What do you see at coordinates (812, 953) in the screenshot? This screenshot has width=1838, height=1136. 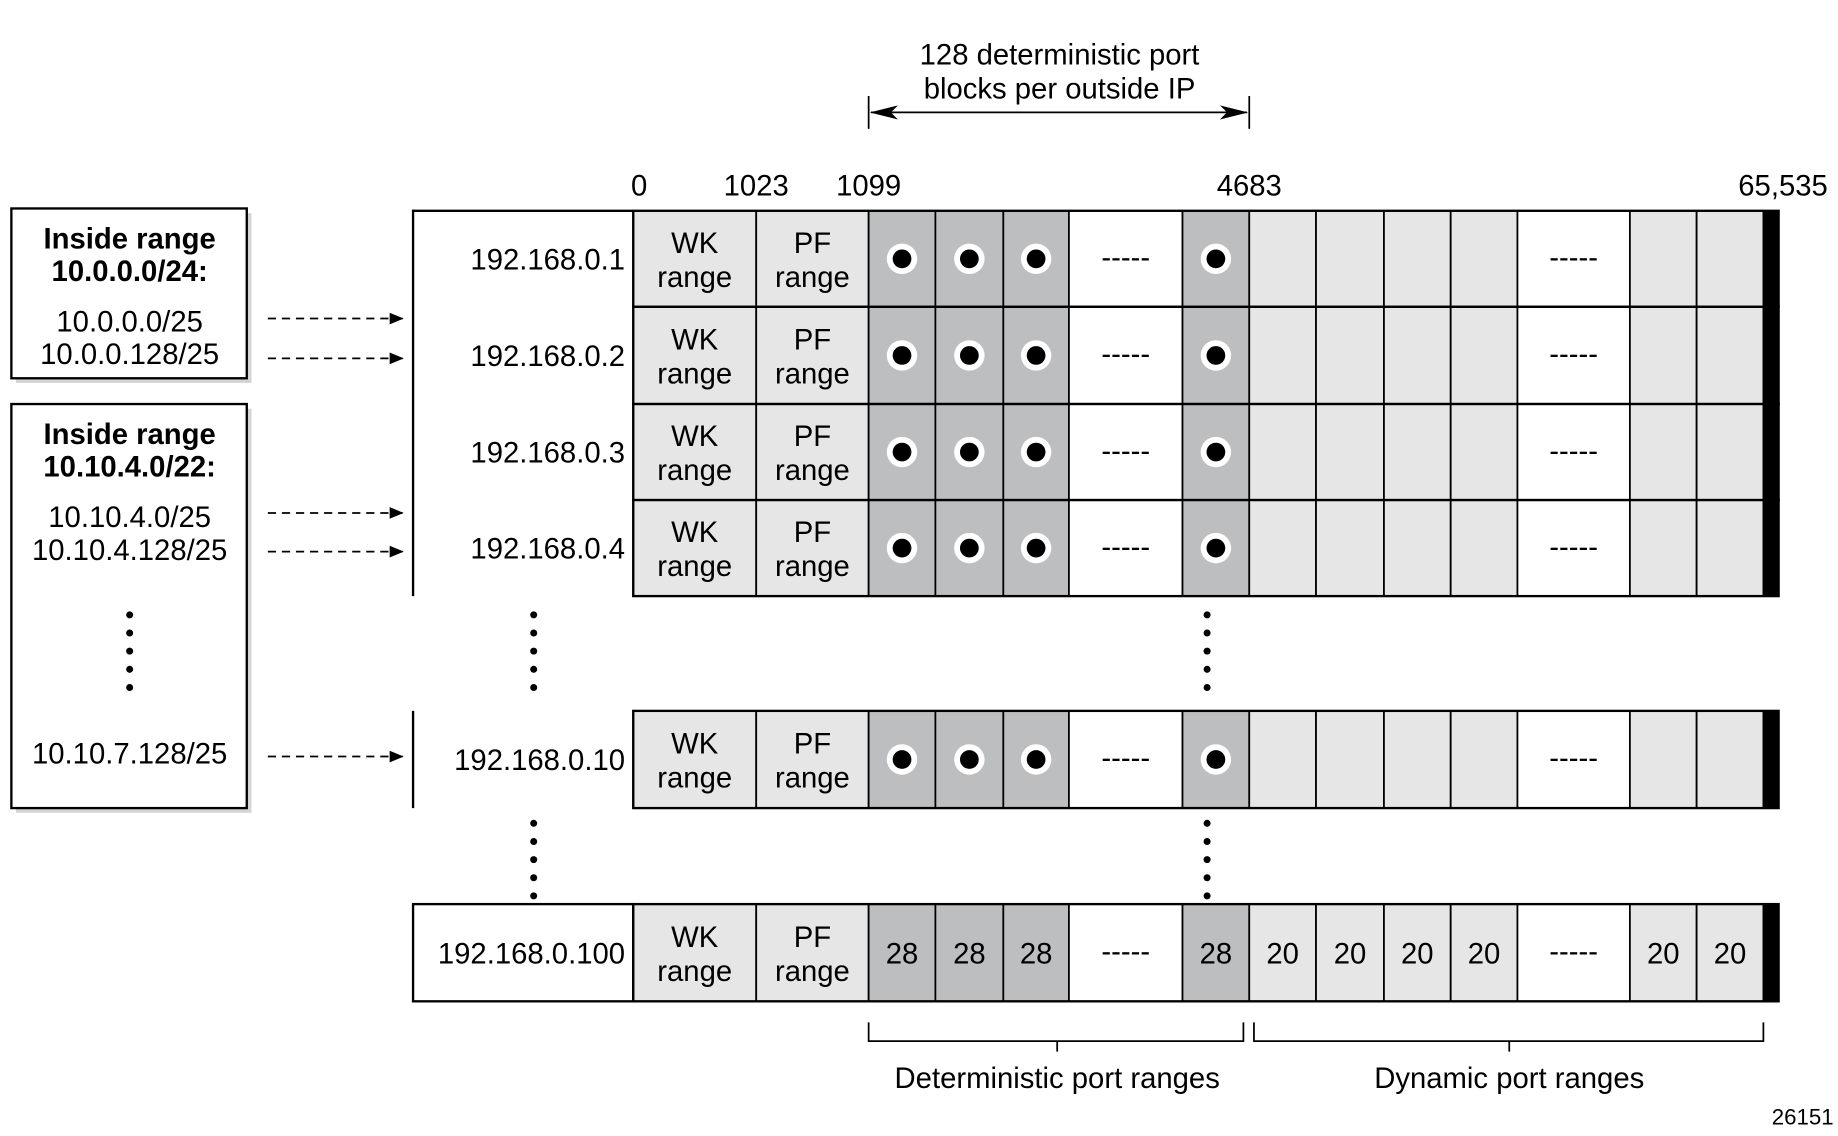 I see `pf-cell` at bounding box center [812, 953].